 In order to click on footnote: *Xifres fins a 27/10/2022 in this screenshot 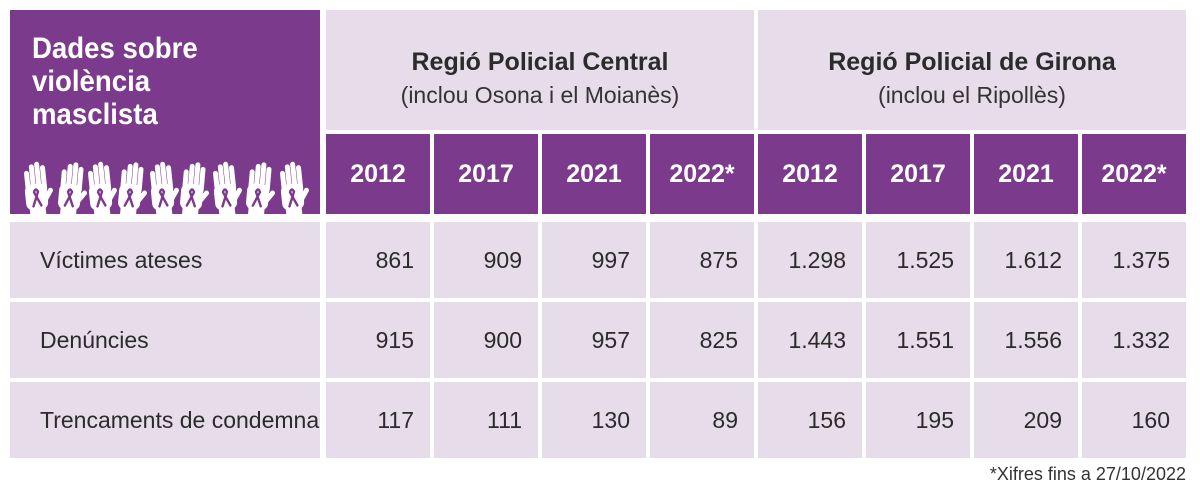, I will do `click(1087, 474)`.